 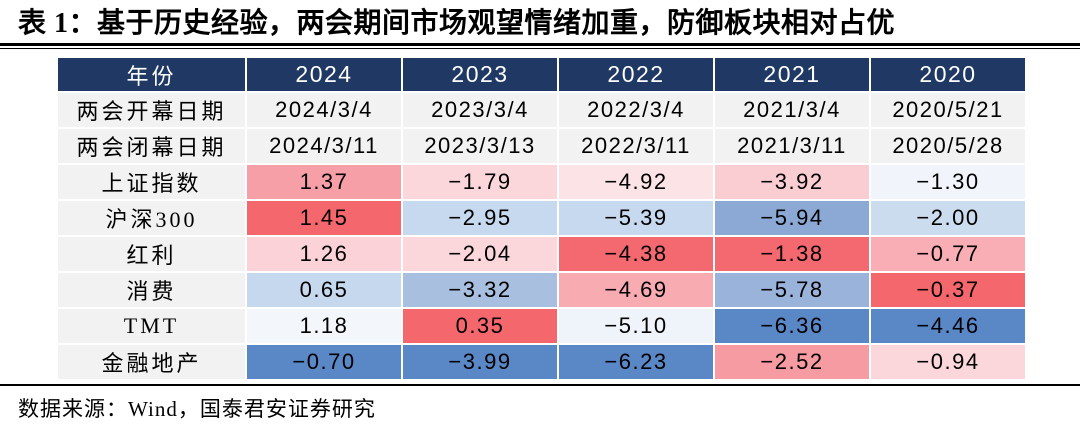 I want to click on row-label: 两会闭幕日期, so click(x=151, y=146).